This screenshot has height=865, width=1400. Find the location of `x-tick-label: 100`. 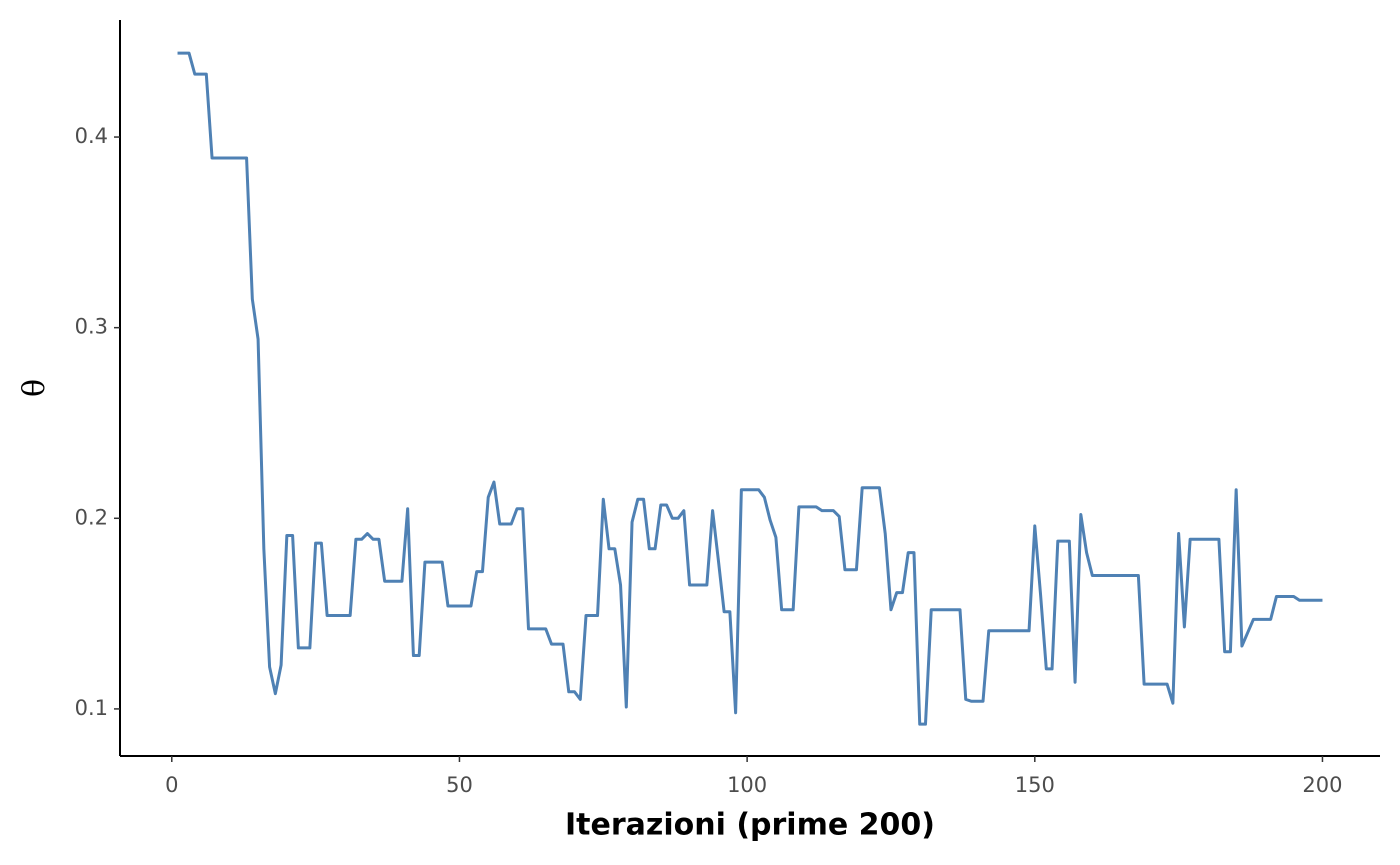

x-tick-label: 100 is located at coordinates (747, 785).